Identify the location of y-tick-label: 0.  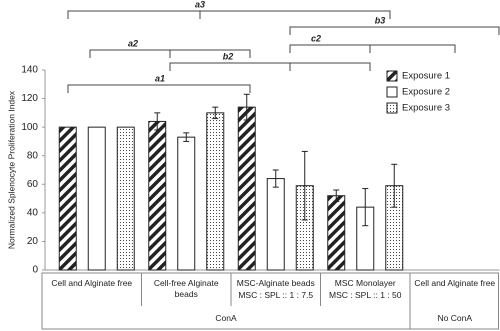
(35, 270).